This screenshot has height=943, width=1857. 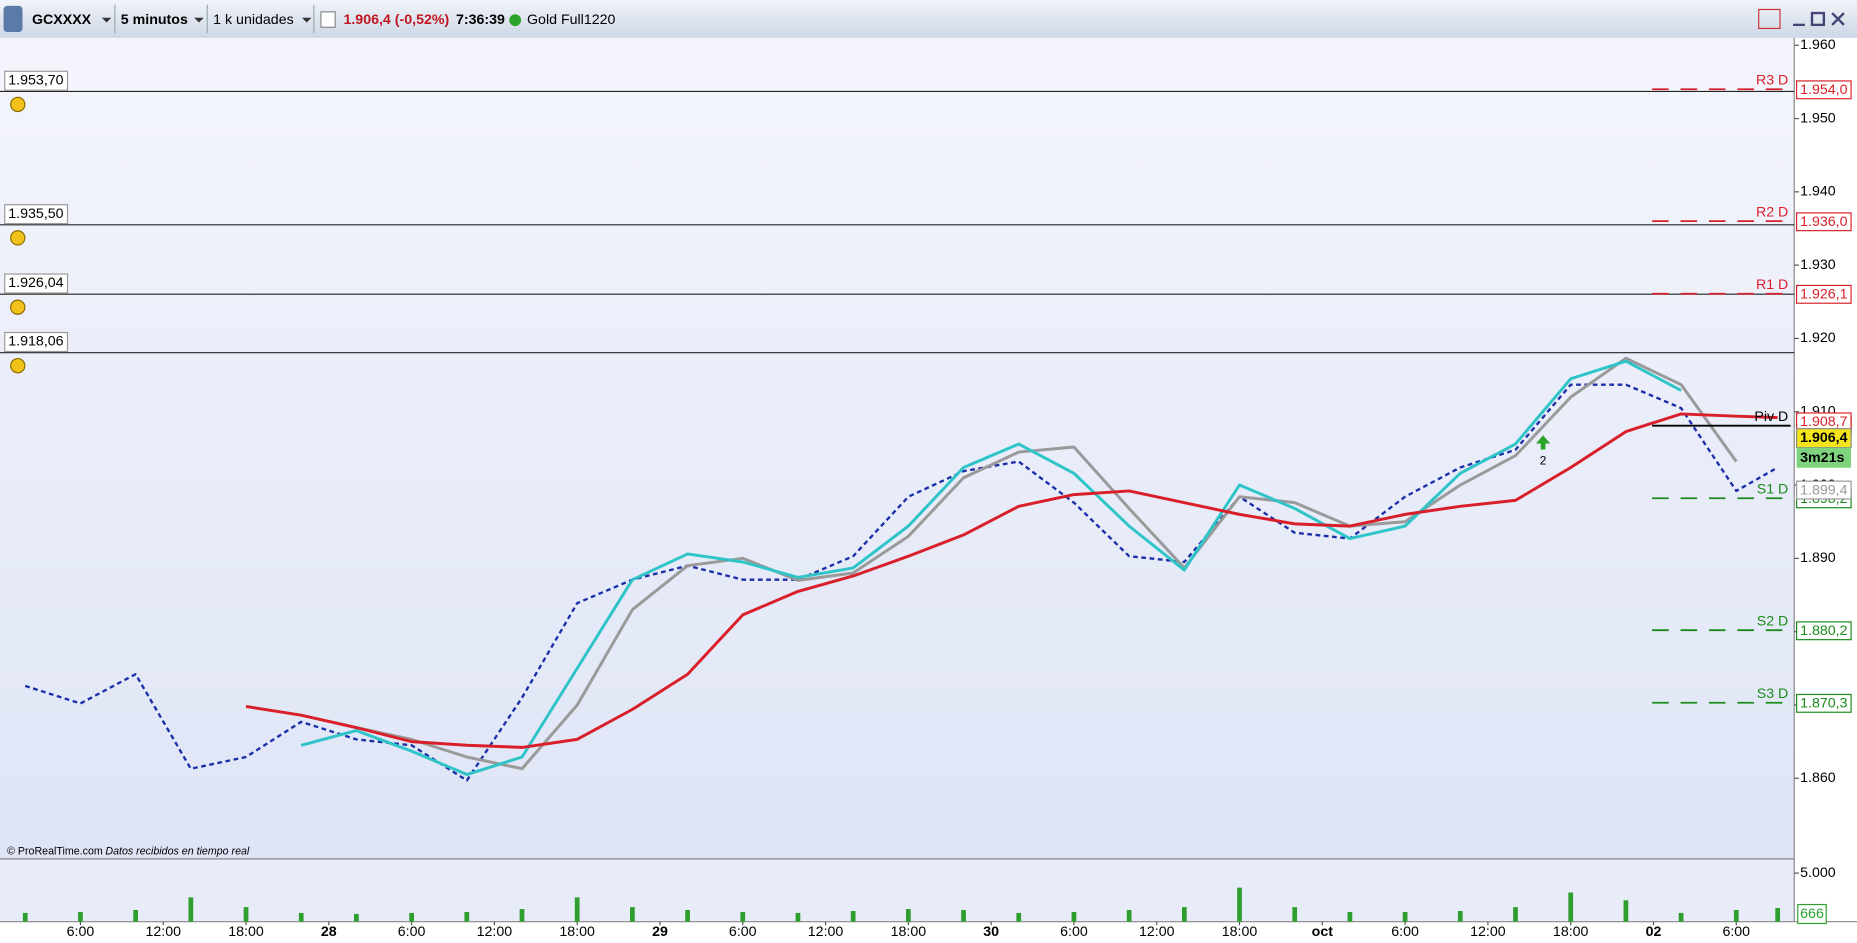 What do you see at coordinates (62, 20) in the screenshot?
I see `symbol: GCXXXX` at bounding box center [62, 20].